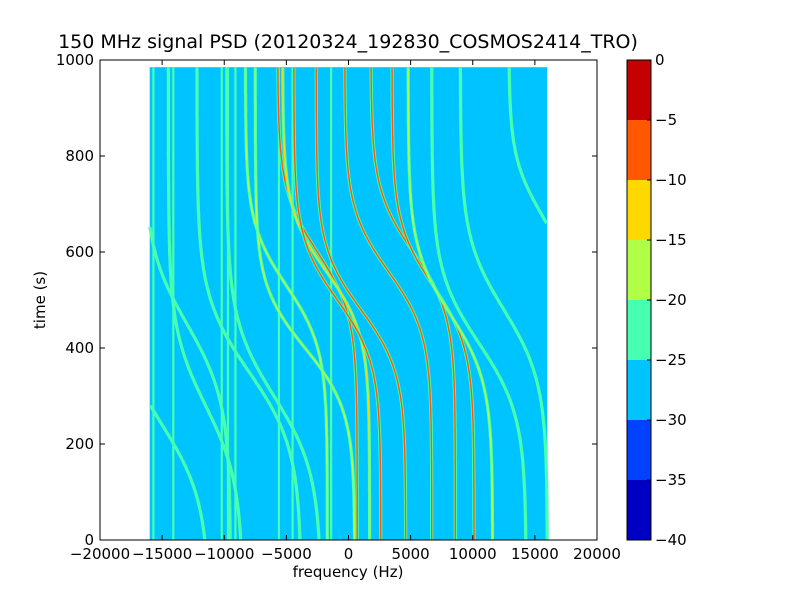  Describe the element at coordinates (100, 554) in the screenshot. I see `x-tick-label: −20000` at that location.